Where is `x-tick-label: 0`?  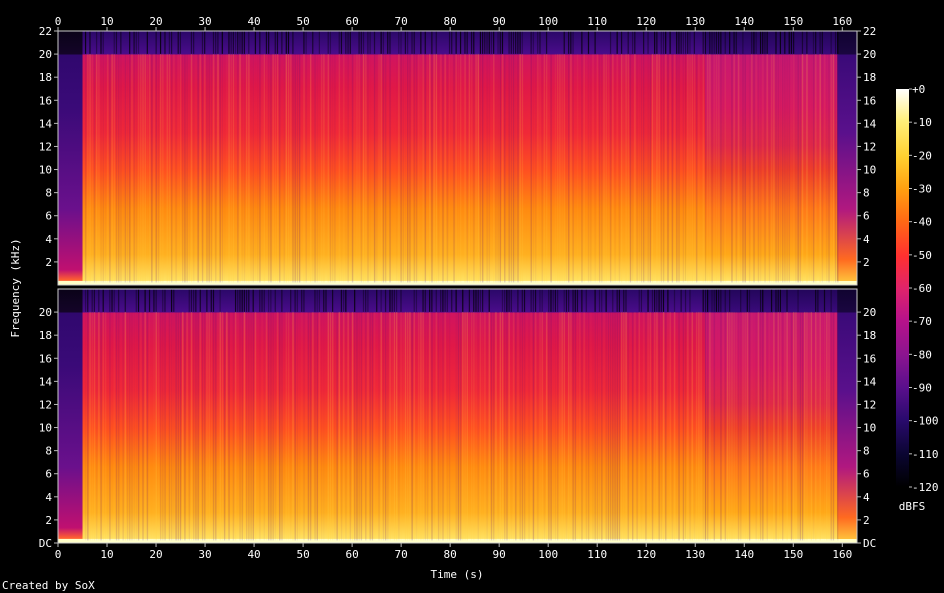
x-tick-label: 0 is located at coordinates (58, 554).